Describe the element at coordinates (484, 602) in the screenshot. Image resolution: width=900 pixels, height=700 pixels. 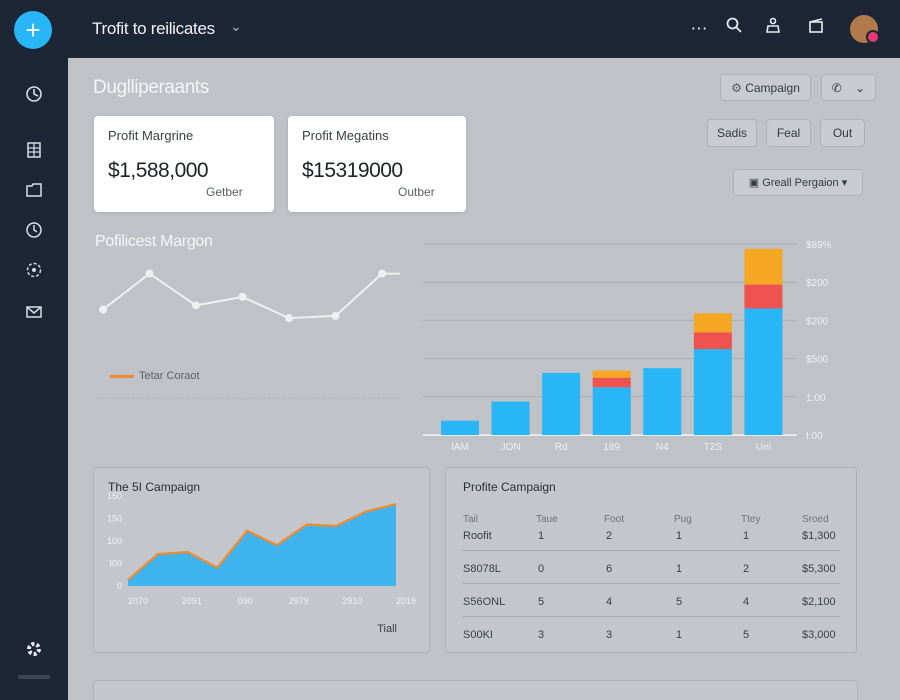
I see `table-cell: S56ONL` at that location.